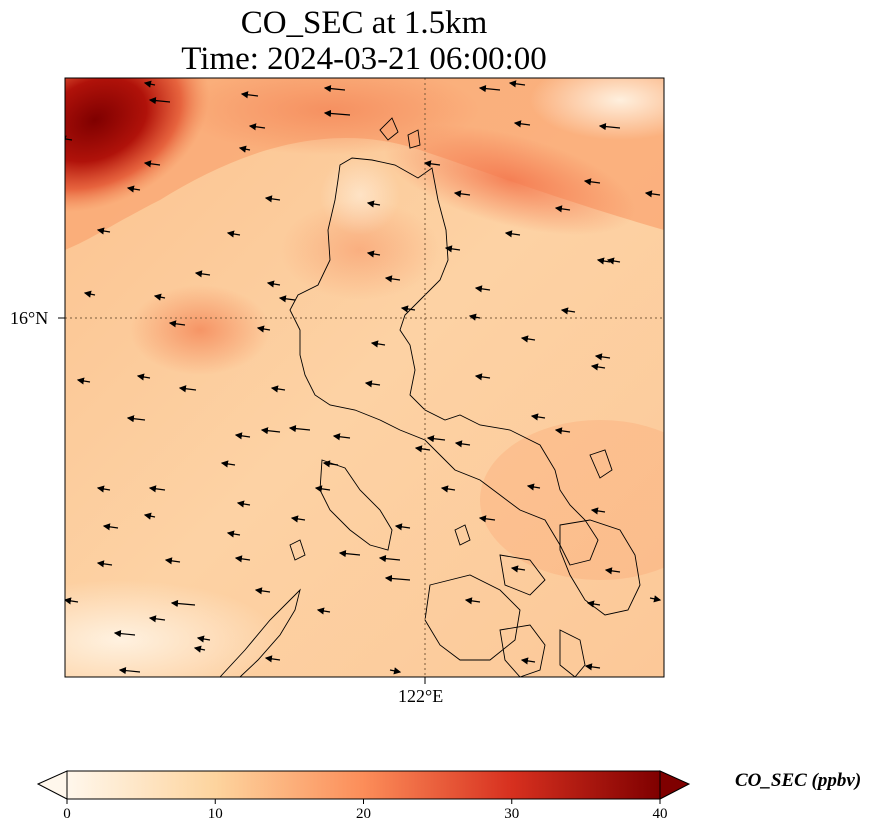  I want to click on mindoro-coastline, so click(356, 505).